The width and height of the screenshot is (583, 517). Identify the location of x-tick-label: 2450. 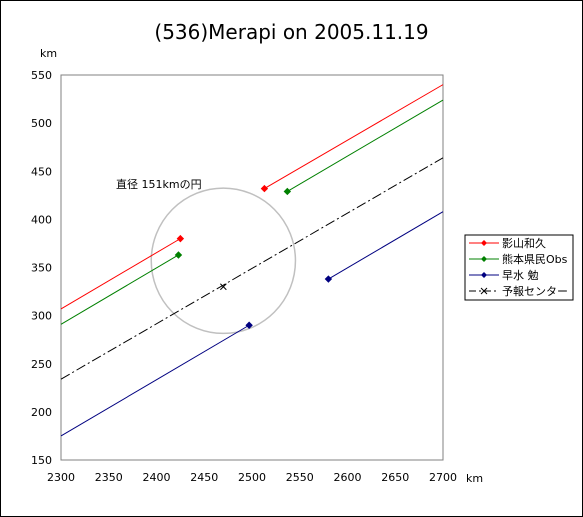
(204, 477).